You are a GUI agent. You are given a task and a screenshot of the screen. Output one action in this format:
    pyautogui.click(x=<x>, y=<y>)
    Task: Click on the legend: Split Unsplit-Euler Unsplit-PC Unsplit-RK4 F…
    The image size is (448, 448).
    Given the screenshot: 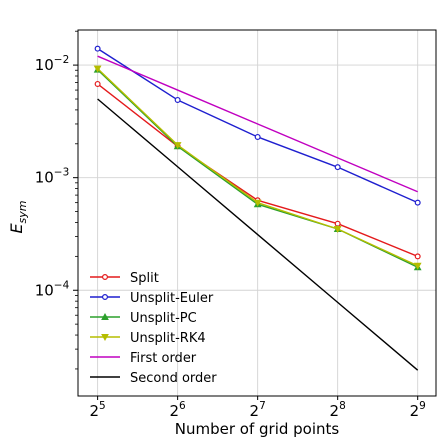 What is the action you would take?
    pyautogui.click(x=153, y=328)
    